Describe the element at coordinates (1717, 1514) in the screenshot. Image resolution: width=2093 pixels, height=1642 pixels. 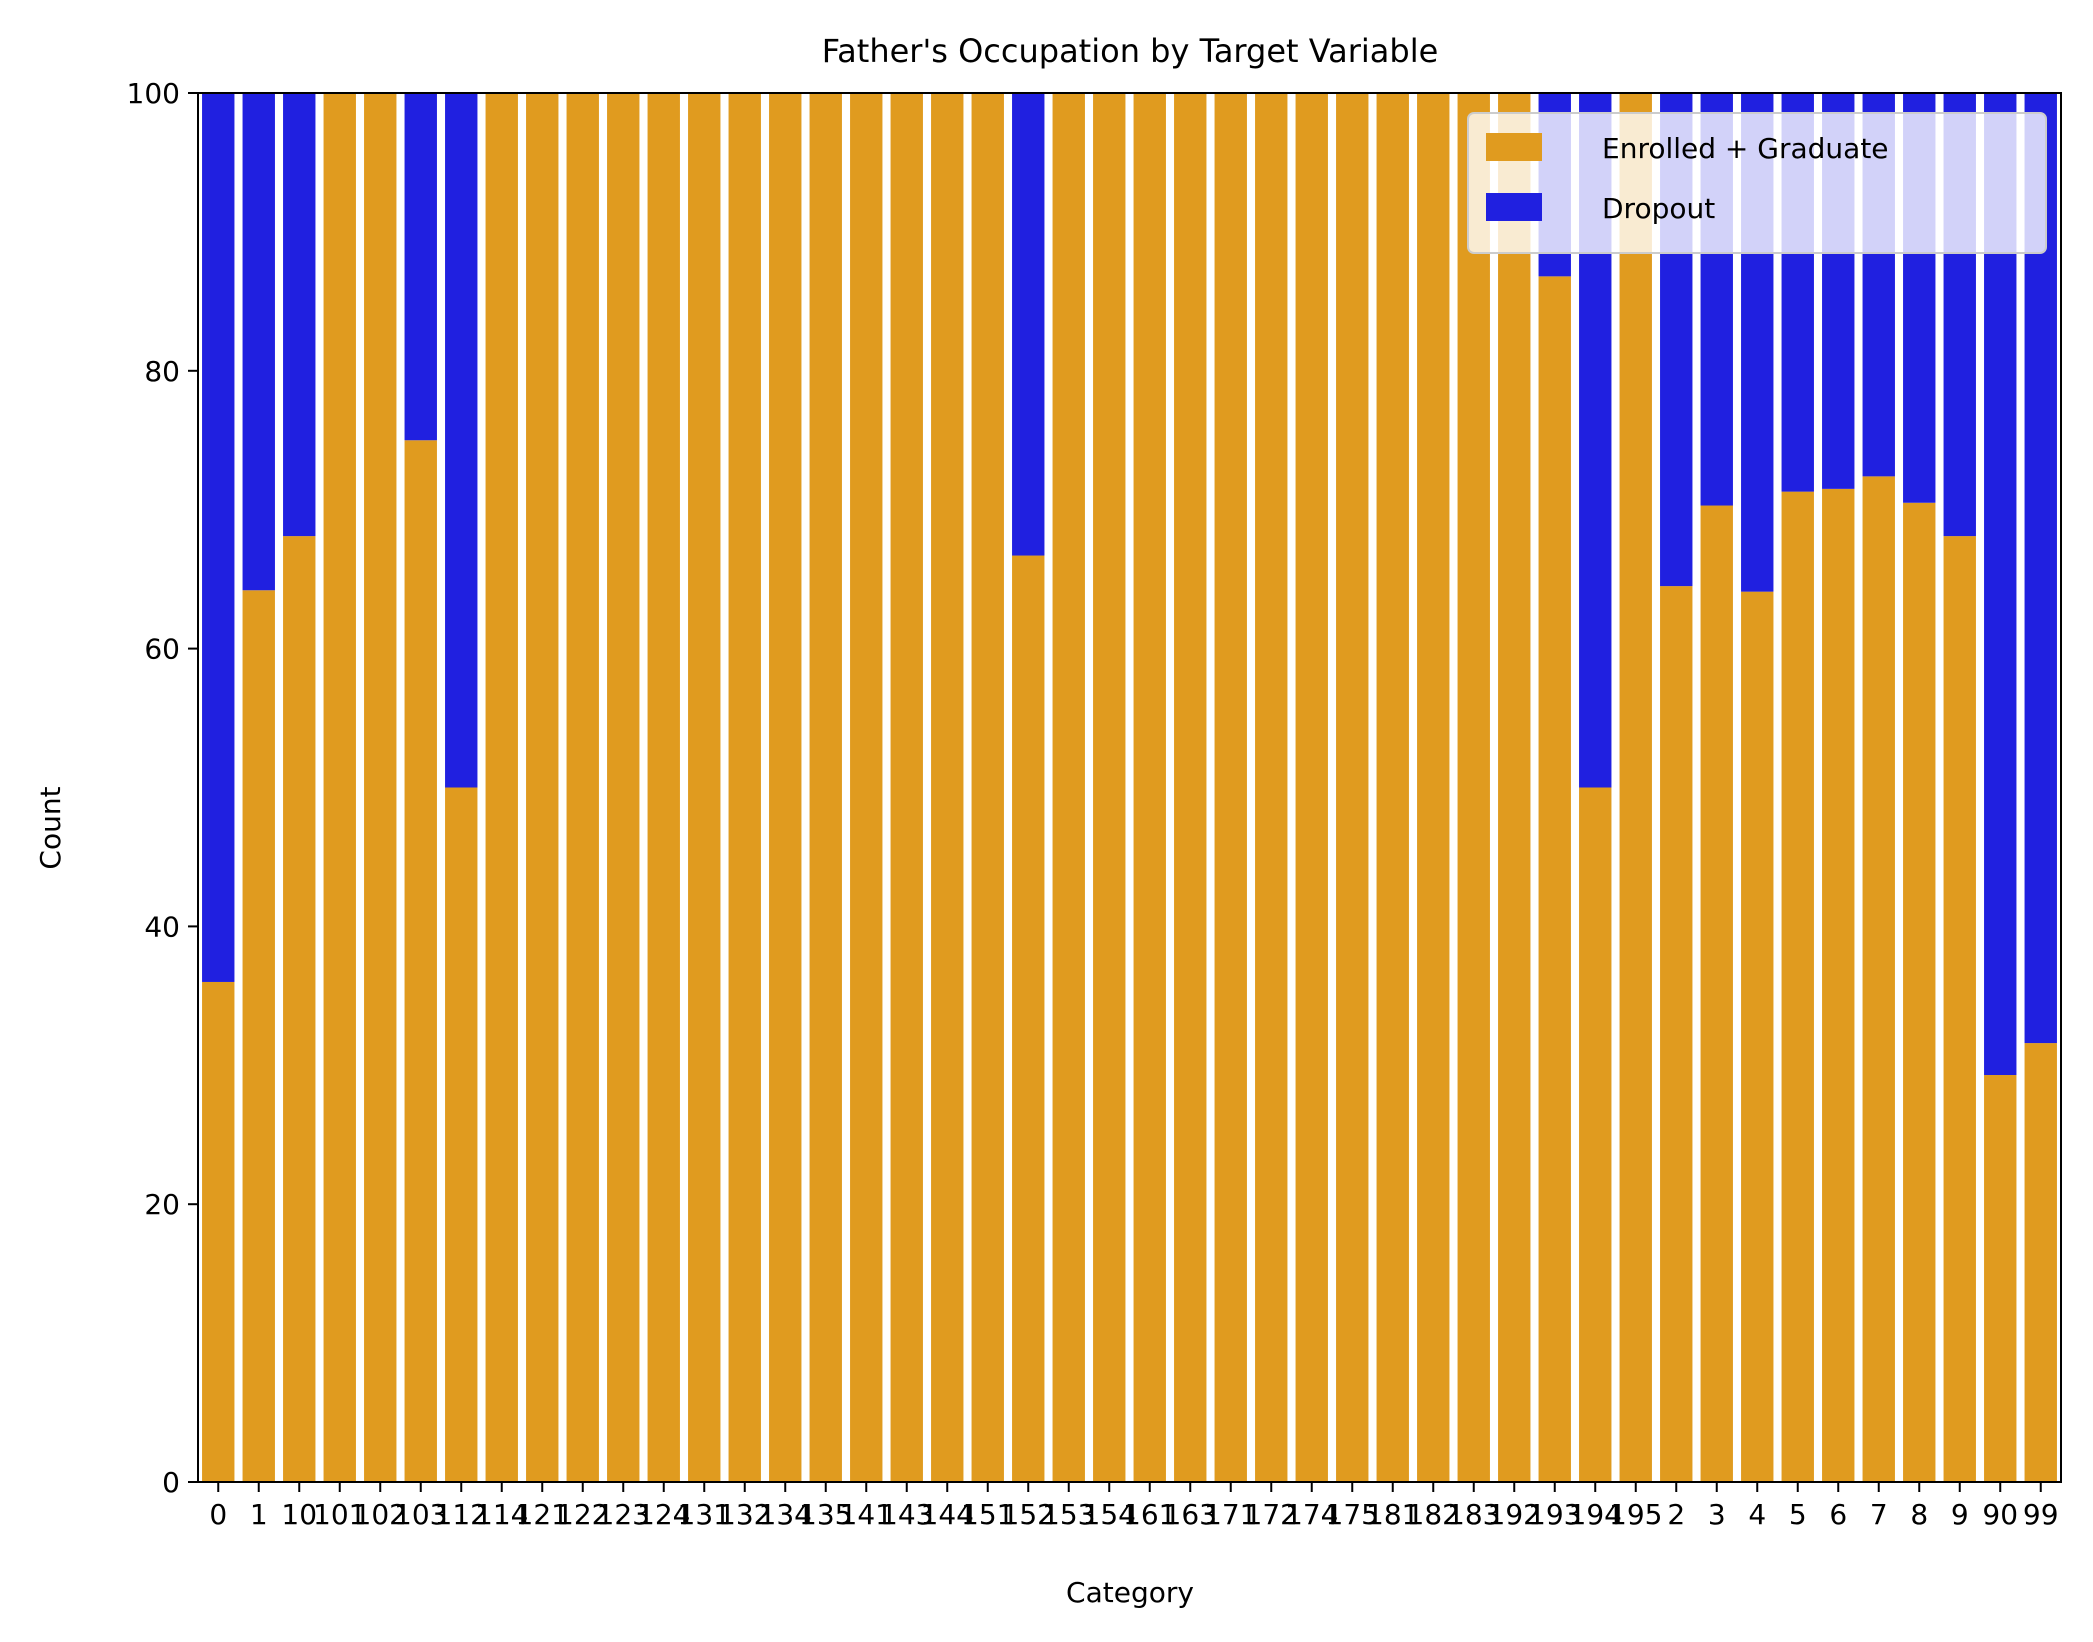
I see `x-tick-label: 3` at that location.